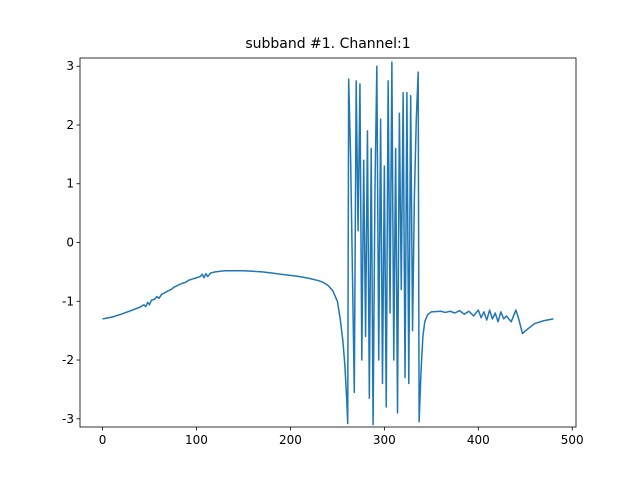 The height and width of the screenshot is (480, 640). I want to click on chart-title: subband #1. Channel:1, so click(327, 44).